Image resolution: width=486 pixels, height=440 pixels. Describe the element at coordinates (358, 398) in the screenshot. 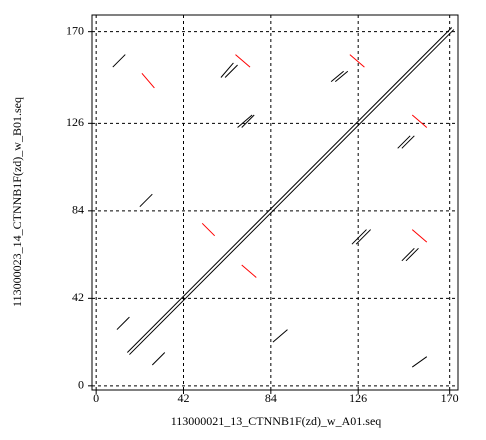

I see `x-tick-label: 126` at that location.